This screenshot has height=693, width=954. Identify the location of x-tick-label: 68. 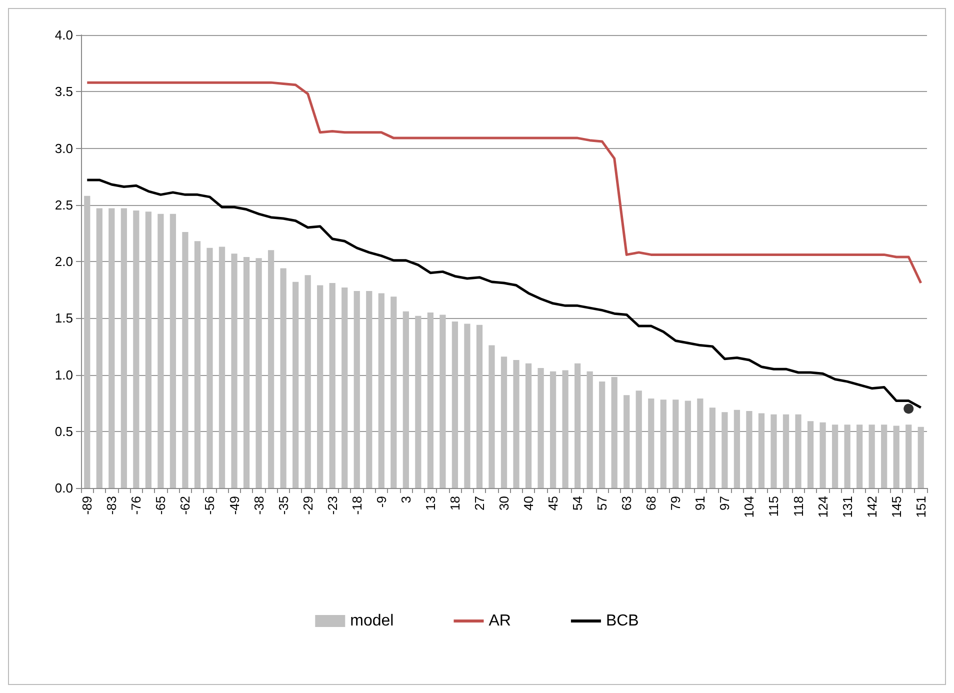
(651, 503).